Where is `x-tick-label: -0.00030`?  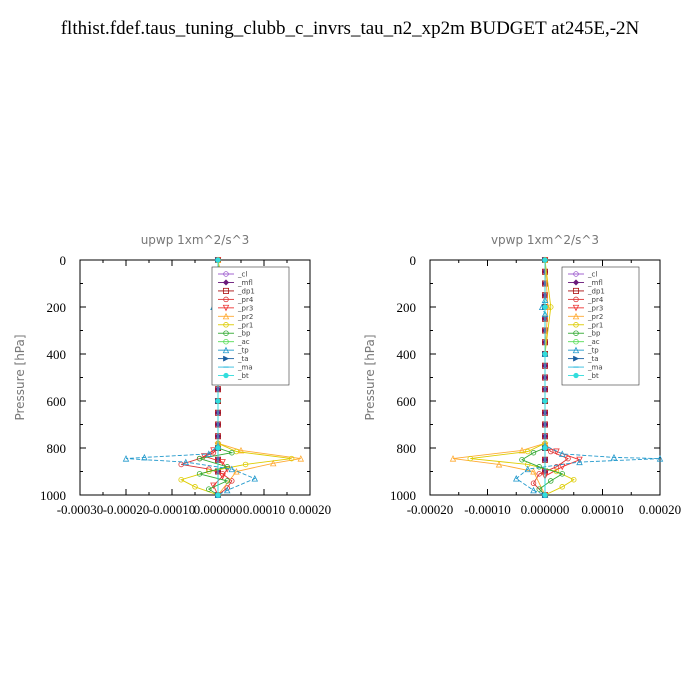
x-tick-label: -0.00030 is located at coordinates (80, 509).